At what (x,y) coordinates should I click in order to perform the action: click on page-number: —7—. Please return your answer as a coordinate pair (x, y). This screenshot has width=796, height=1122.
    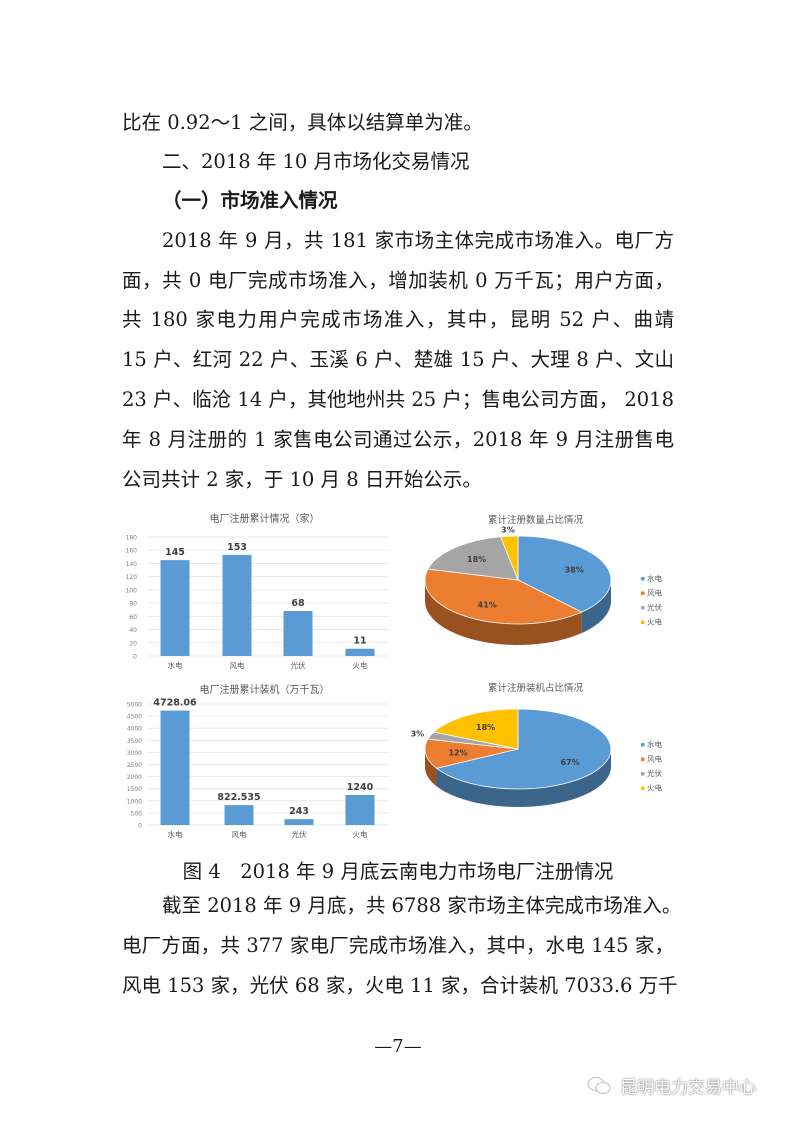
    Looking at the image, I should click on (398, 1046).